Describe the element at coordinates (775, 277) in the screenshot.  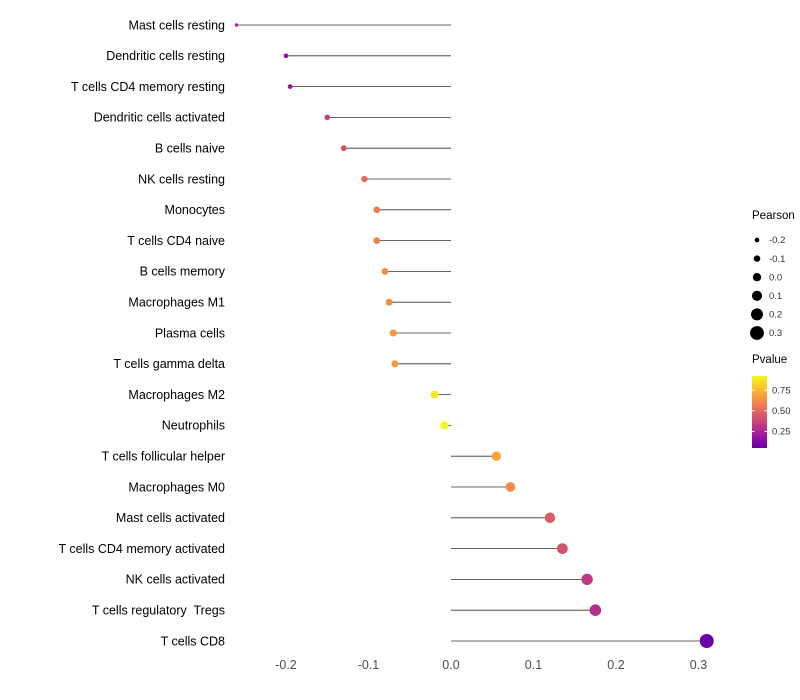
I see `size-legend-label: 0.0` at that location.